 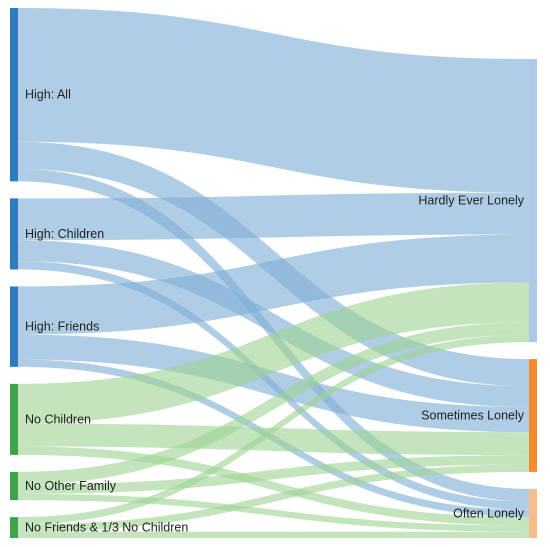 What do you see at coordinates (14, 419) in the screenshot?
I see `source-node-no-children` at bounding box center [14, 419].